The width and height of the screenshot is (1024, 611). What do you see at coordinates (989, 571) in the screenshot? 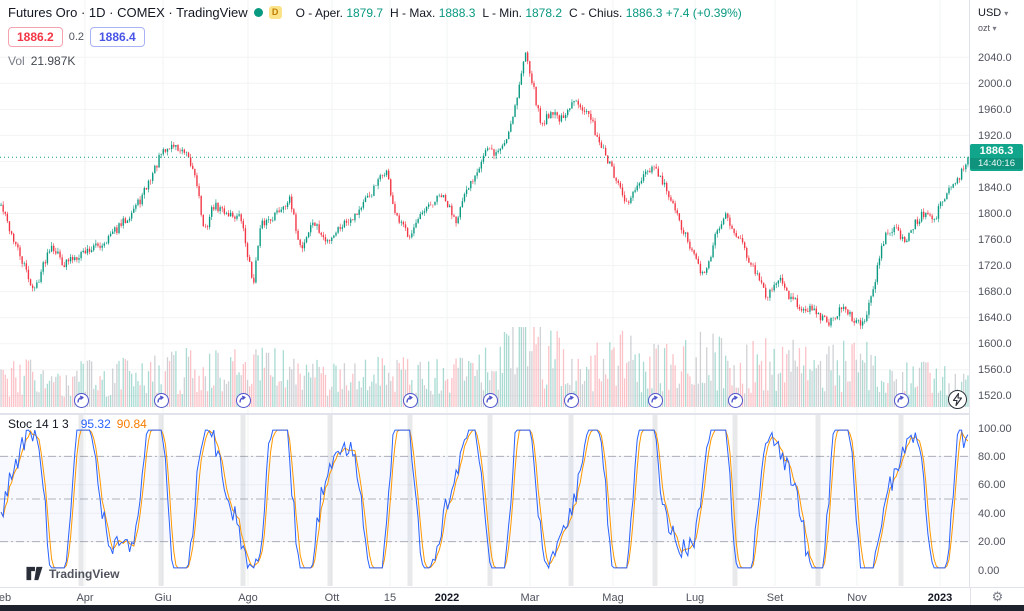
I see `stoch-tick-label: 0.00` at bounding box center [989, 571].